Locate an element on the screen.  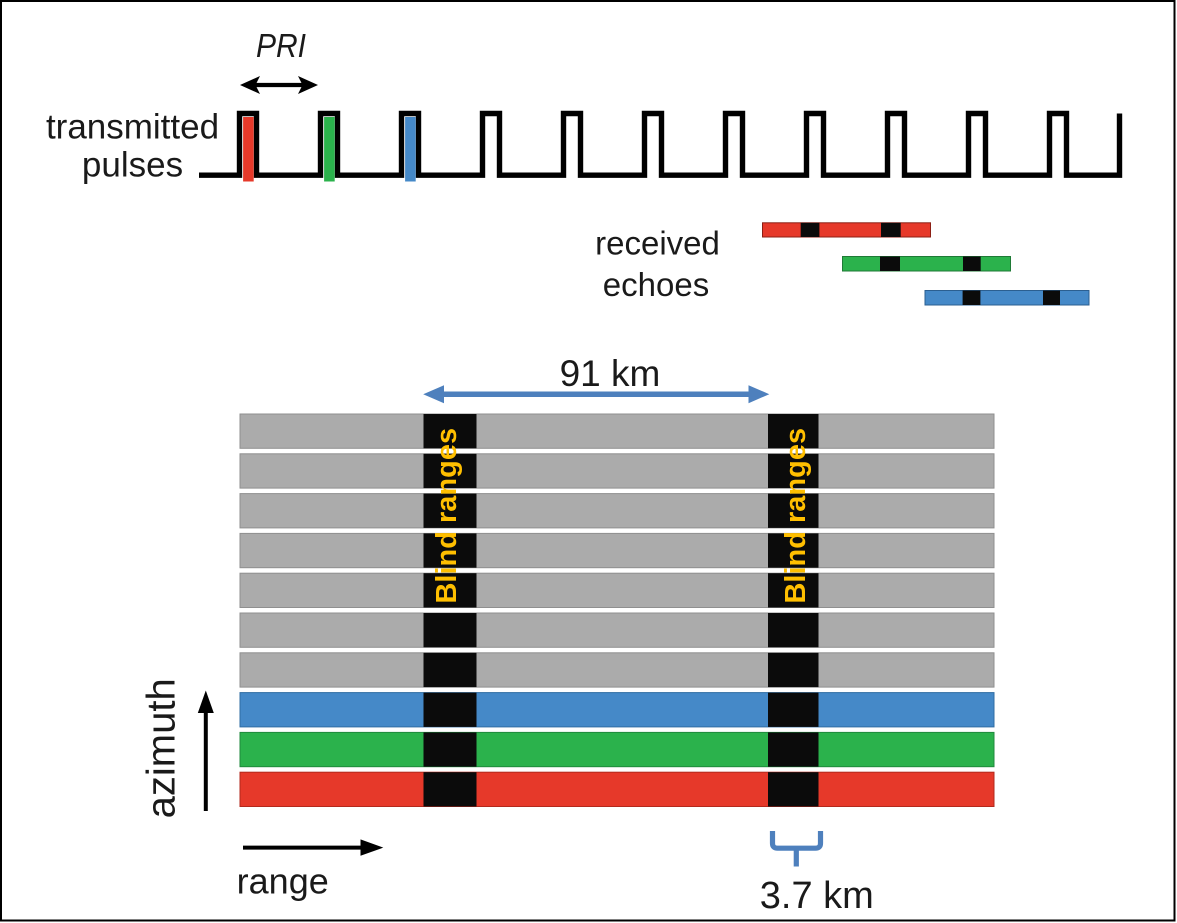
svg-text: 3.7 km is located at coordinates (817, 896).